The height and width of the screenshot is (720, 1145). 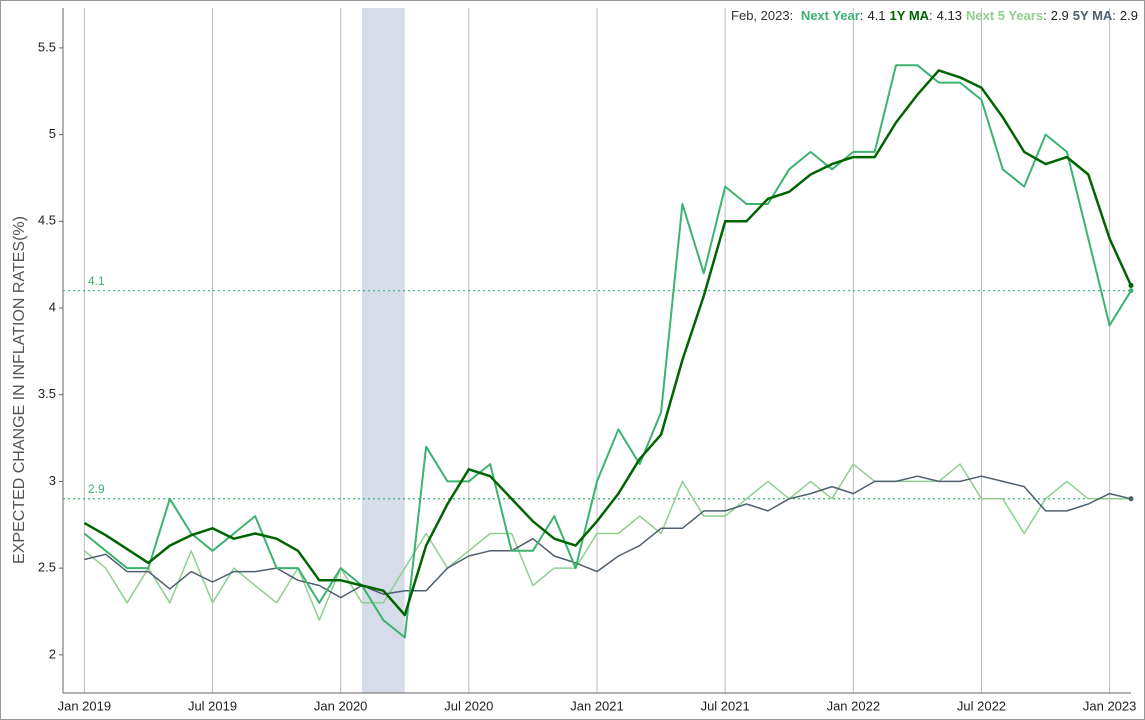 I want to click on x-tick-label: Jan 2019, so click(x=85, y=705).